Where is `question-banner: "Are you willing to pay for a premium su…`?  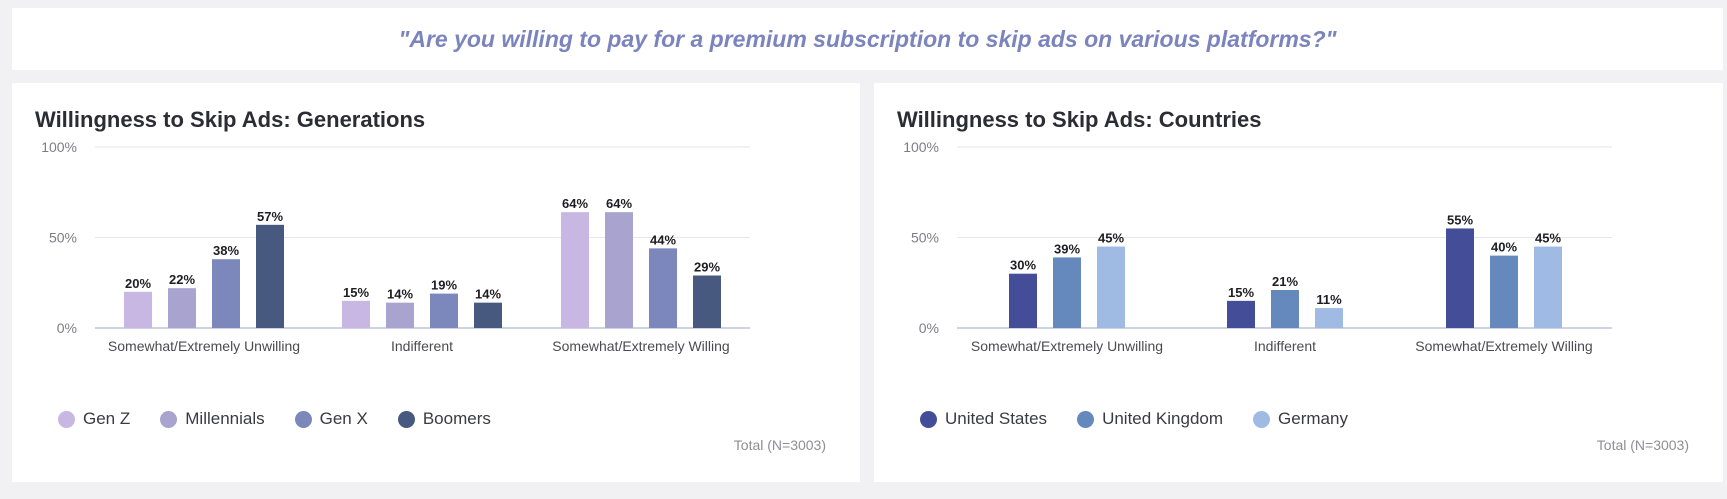 question-banner: "Are you willing to pay for a premium su… is located at coordinates (867, 39).